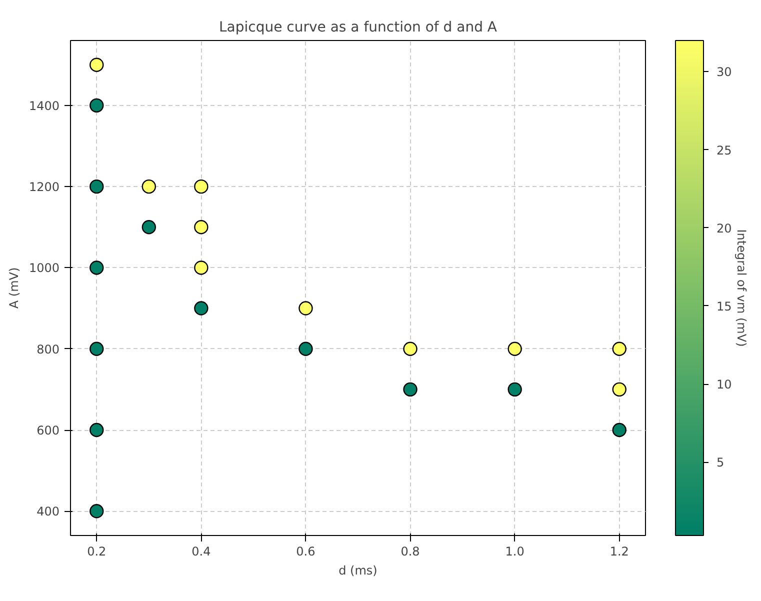 The height and width of the screenshot is (601, 761). I want to click on color-bar-label: 15, so click(724, 306).